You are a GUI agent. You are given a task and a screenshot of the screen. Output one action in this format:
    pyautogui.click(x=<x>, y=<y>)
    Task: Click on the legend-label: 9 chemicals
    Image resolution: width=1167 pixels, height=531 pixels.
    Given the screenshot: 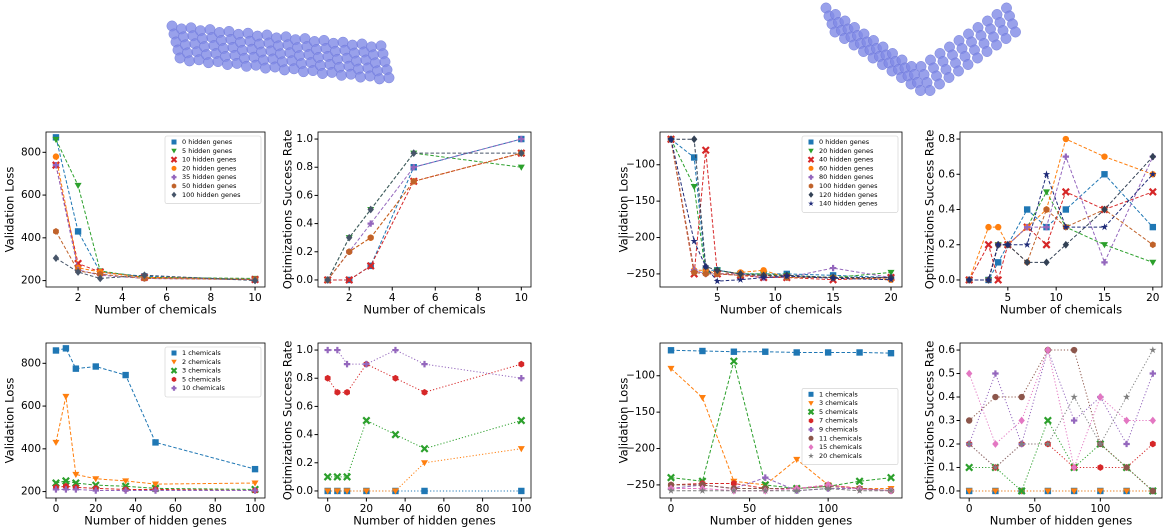 What is the action you would take?
    pyautogui.click(x=838, y=430)
    